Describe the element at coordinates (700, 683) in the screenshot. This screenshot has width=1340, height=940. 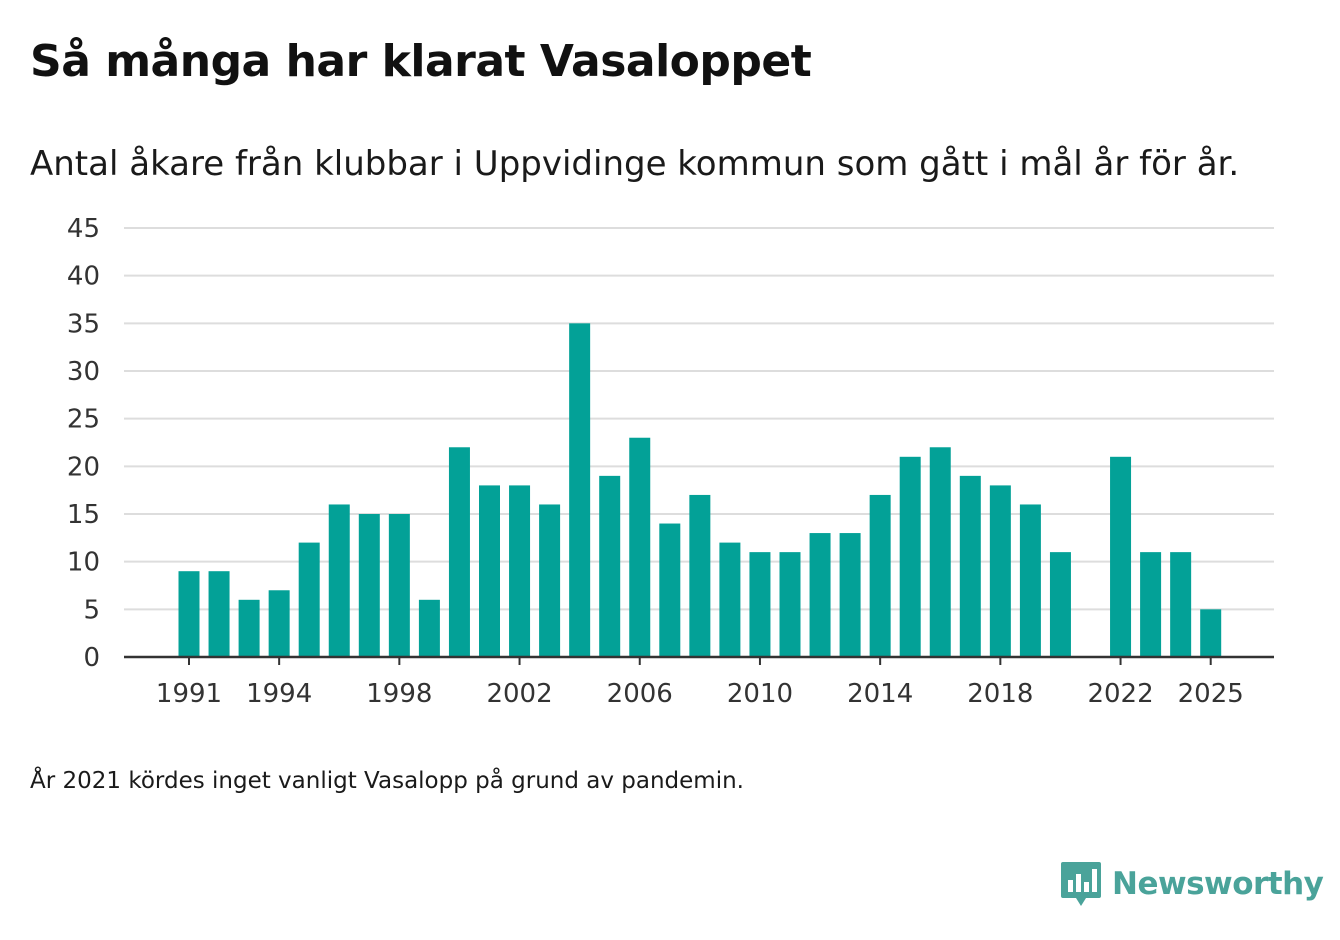
I see `x-axis-ticks: 1991 1994 1998 2002 2006 2010 2014 2018 2022 2025` at that location.